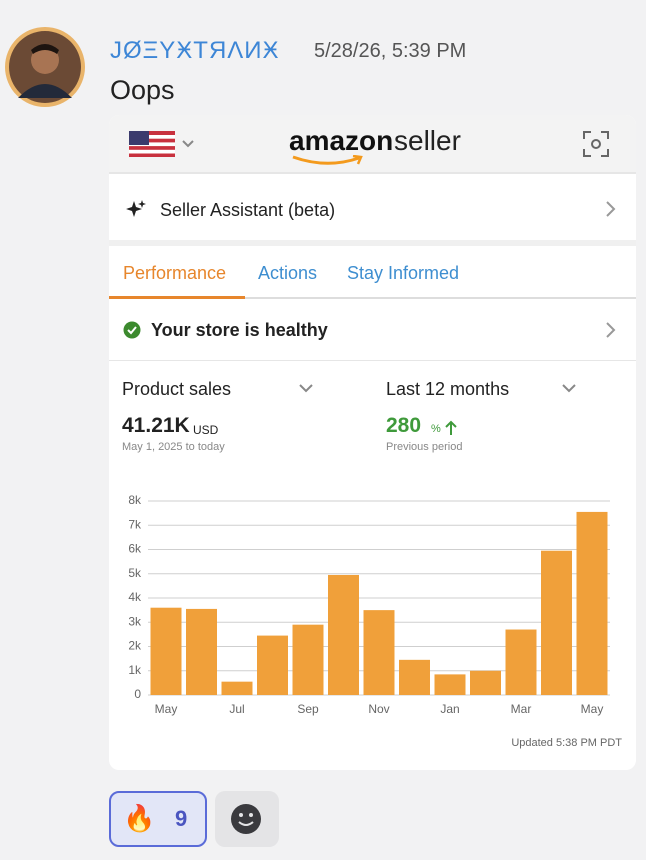 Image resolution: width=646 pixels, height=860 pixels. I want to click on y-tick-label: 2k, so click(135, 646).